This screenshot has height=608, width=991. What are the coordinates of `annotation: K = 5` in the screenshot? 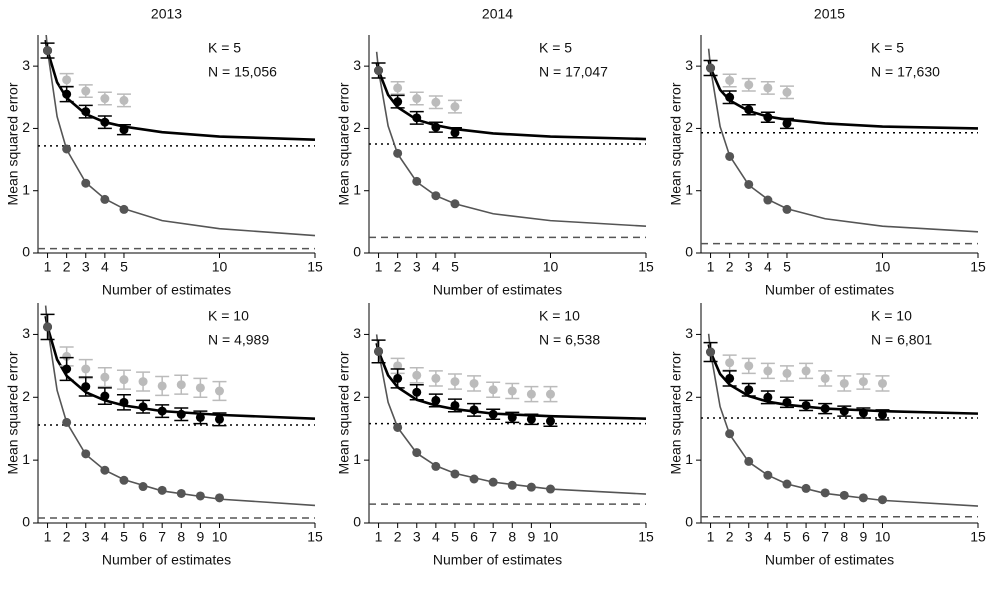 It's located at (224, 48).